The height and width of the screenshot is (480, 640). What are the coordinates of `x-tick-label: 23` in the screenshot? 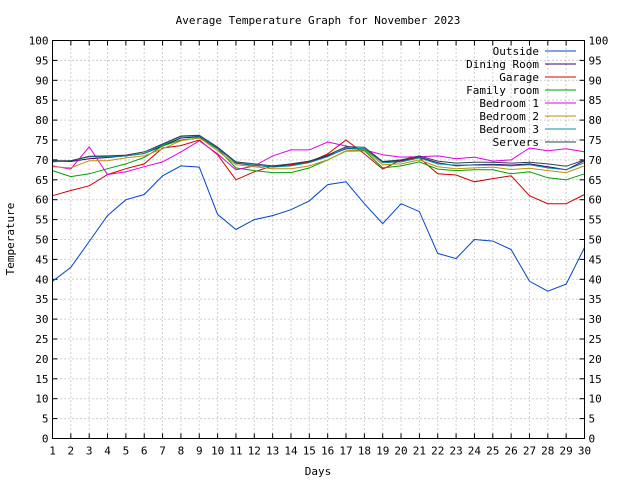 It's located at (455, 451).